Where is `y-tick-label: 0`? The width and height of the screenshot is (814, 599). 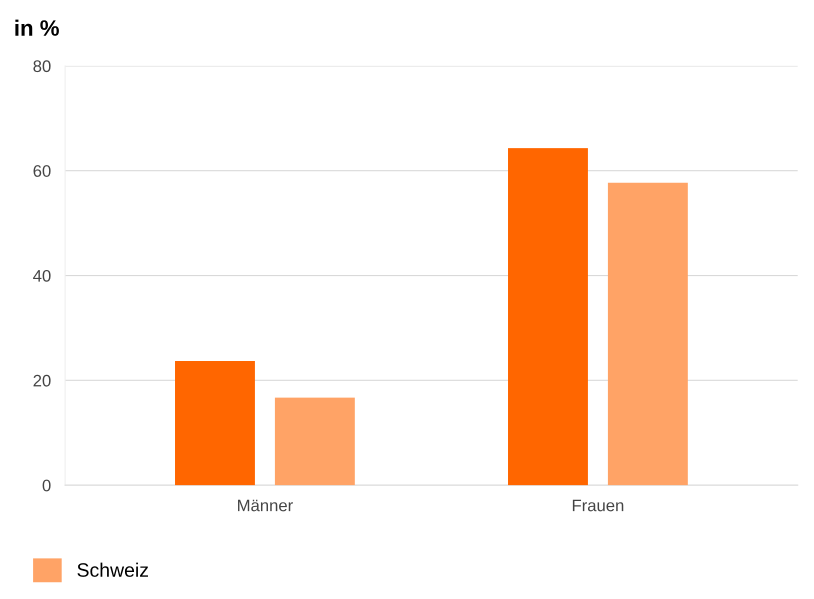
y-tick-label: 0 is located at coordinates (46, 486).